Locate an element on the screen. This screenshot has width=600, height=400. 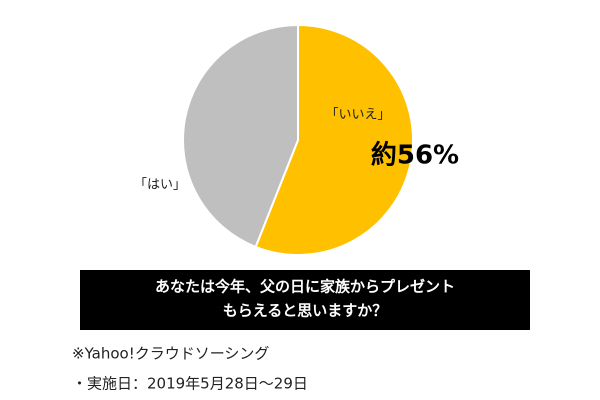
note: ・実施日：2019年5月28日～29日 is located at coordinates (190, 384).